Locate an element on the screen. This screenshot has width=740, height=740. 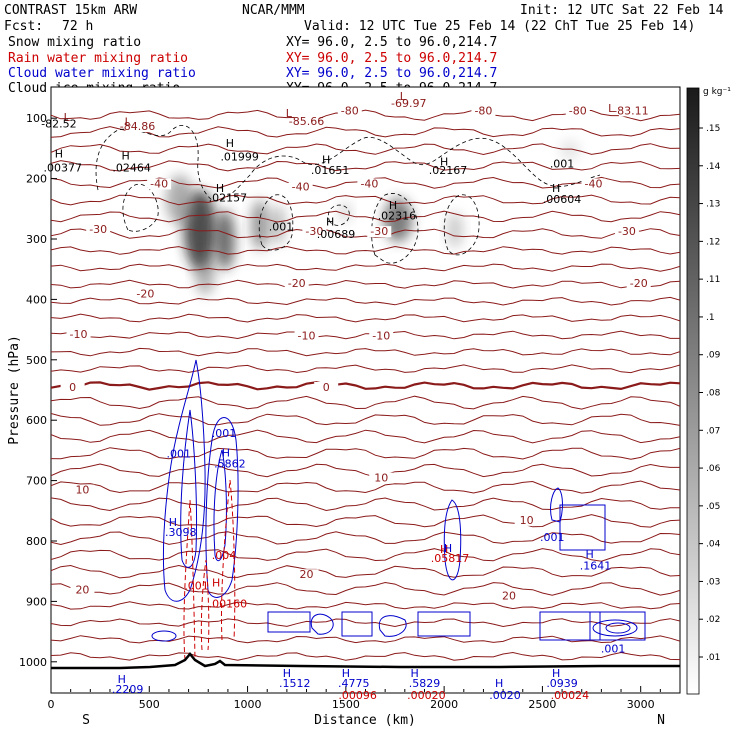
y-tick-label: 100 is located at coordinates (36, 118).